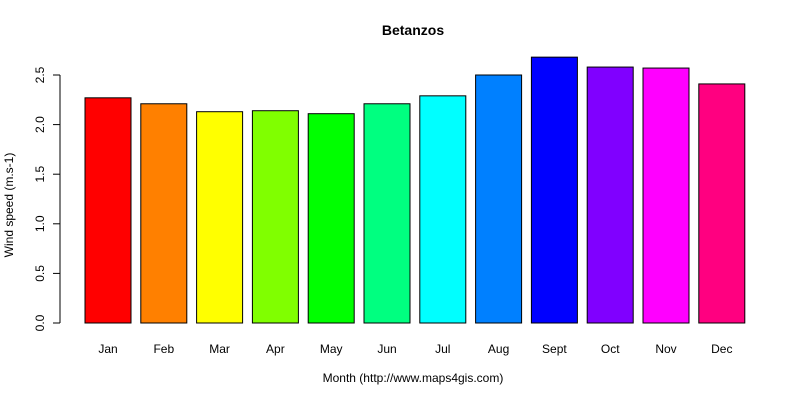 Image resolution: width=800 pixels, height=400 pixels. Describe the element at coordinates (721, 349) in the screenshot. I see `x-tick-label: Dec` at that location.